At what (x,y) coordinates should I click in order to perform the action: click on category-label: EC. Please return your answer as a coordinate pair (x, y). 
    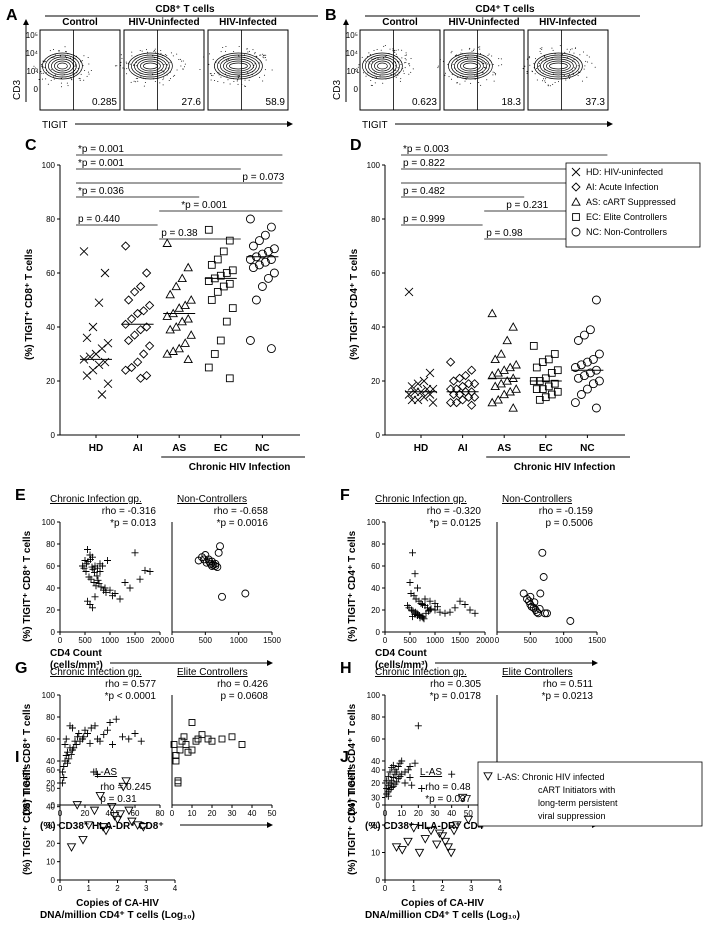
    Looking at the image, I should click on (221, 448).